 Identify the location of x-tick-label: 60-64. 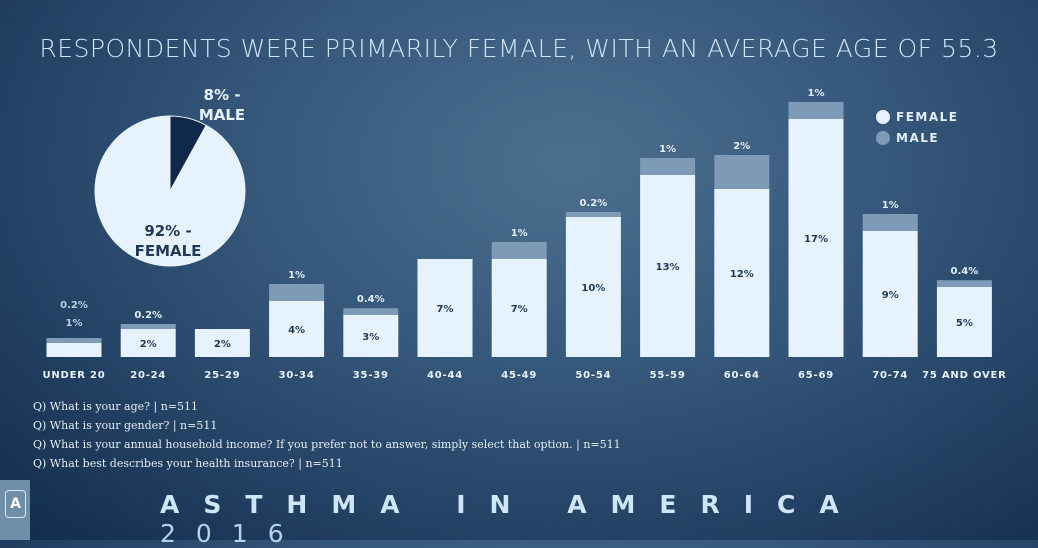
(742, 375).